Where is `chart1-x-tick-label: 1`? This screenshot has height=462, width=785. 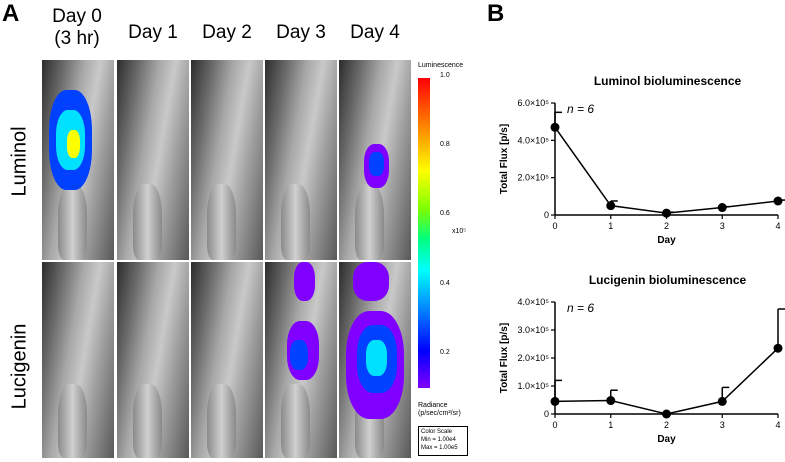
chart1-x-tick-label: 1 is located at coordinates (610, 226).